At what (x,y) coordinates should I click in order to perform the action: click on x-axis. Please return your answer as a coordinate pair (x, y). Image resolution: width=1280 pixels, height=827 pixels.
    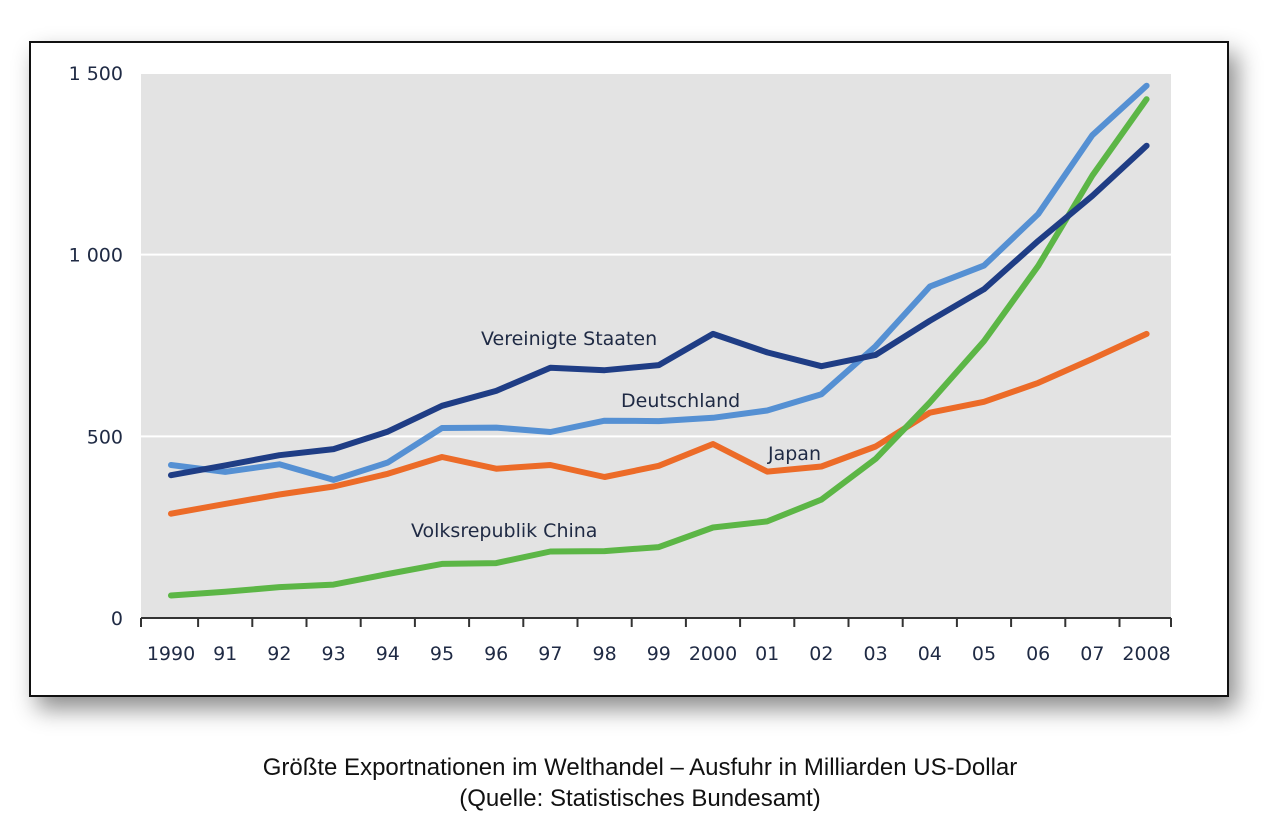
    Looking at the image, I should click on (656, 622).